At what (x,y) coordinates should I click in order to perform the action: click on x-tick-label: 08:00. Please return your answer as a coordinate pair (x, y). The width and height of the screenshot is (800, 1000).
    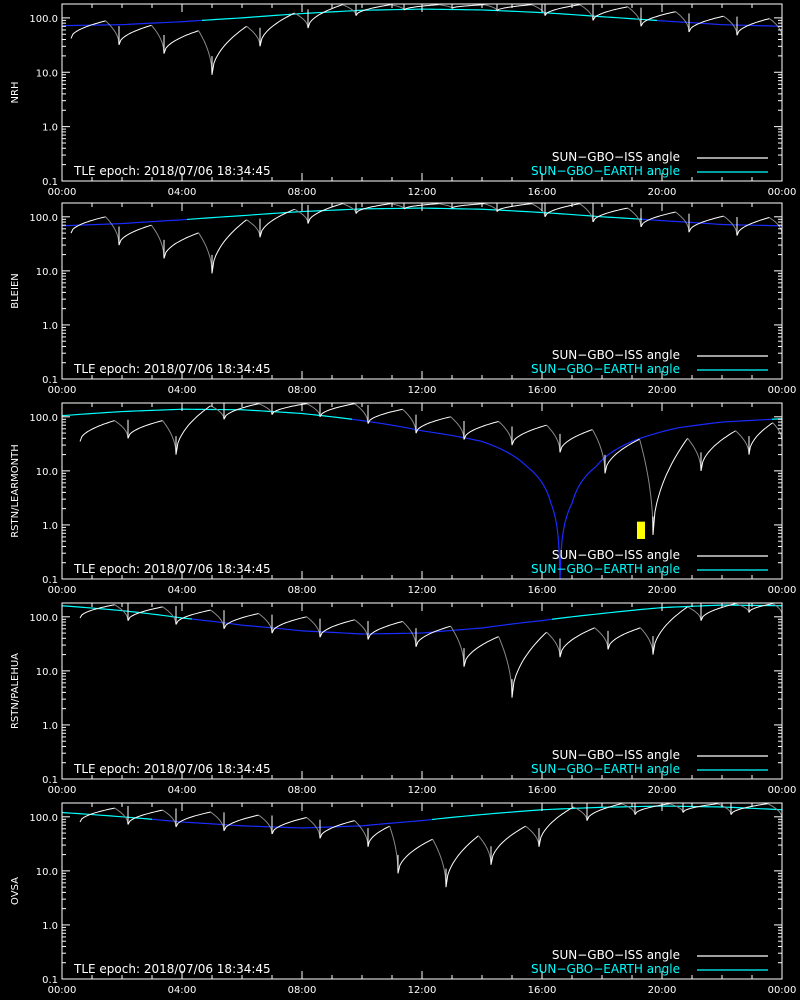
    Looking at the image, I should click on (302, 590).